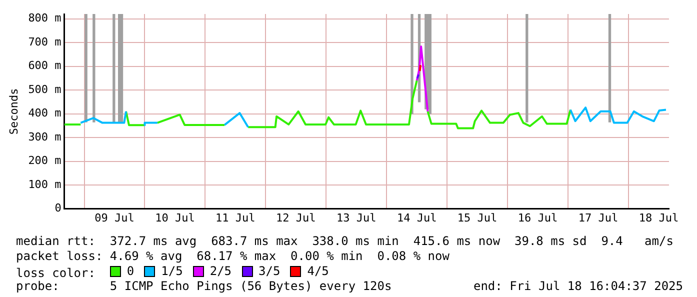 The height and width of the screenshot is (297, 697). I want to click on legend-label: 3/5, so click(269, 271).